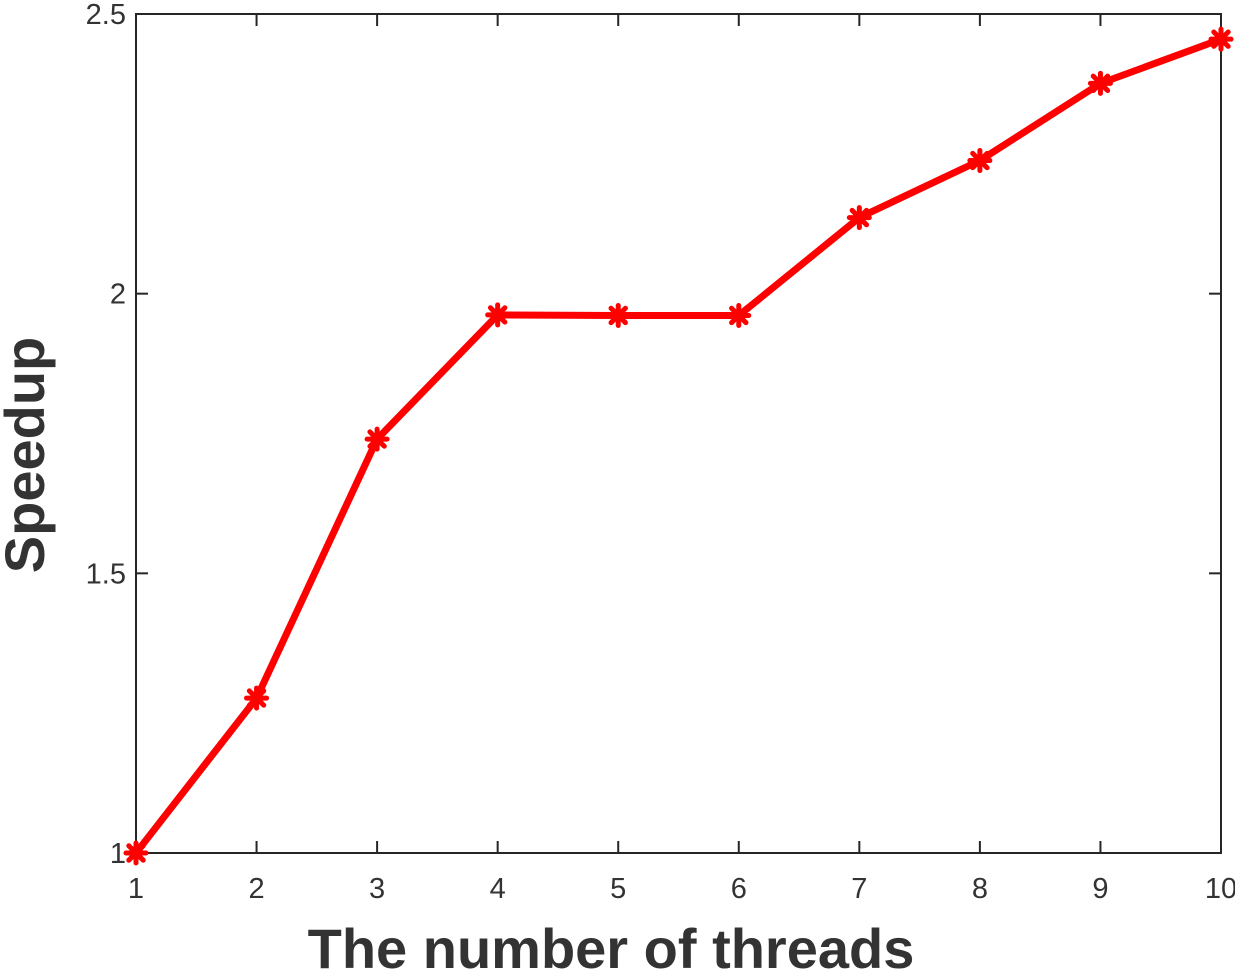 The width and height of the screenshot is (1235, 973). I want to click on x-tick-label: 2, so click(256, 889).